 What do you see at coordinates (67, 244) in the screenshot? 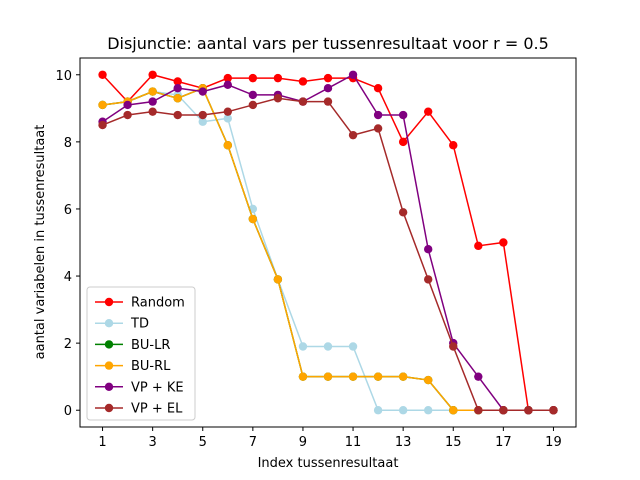
I see `y-axis-ticks: 0 2 4 6 8 10` at bounding box center [67, 244].